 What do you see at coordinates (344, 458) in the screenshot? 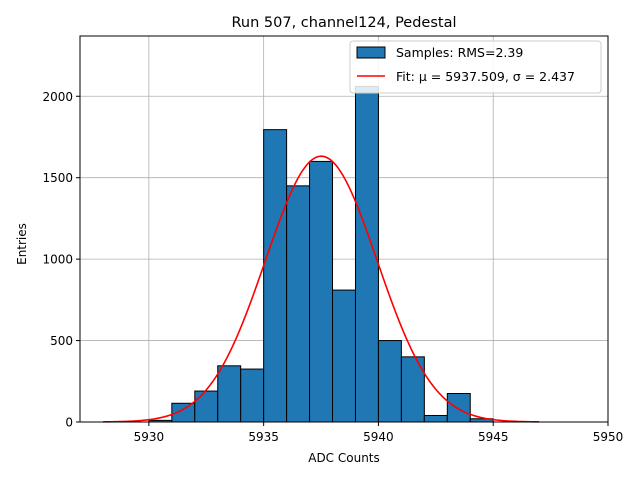
I see `x-axis-label: ADC Counts` at bounding box center [344, 458].